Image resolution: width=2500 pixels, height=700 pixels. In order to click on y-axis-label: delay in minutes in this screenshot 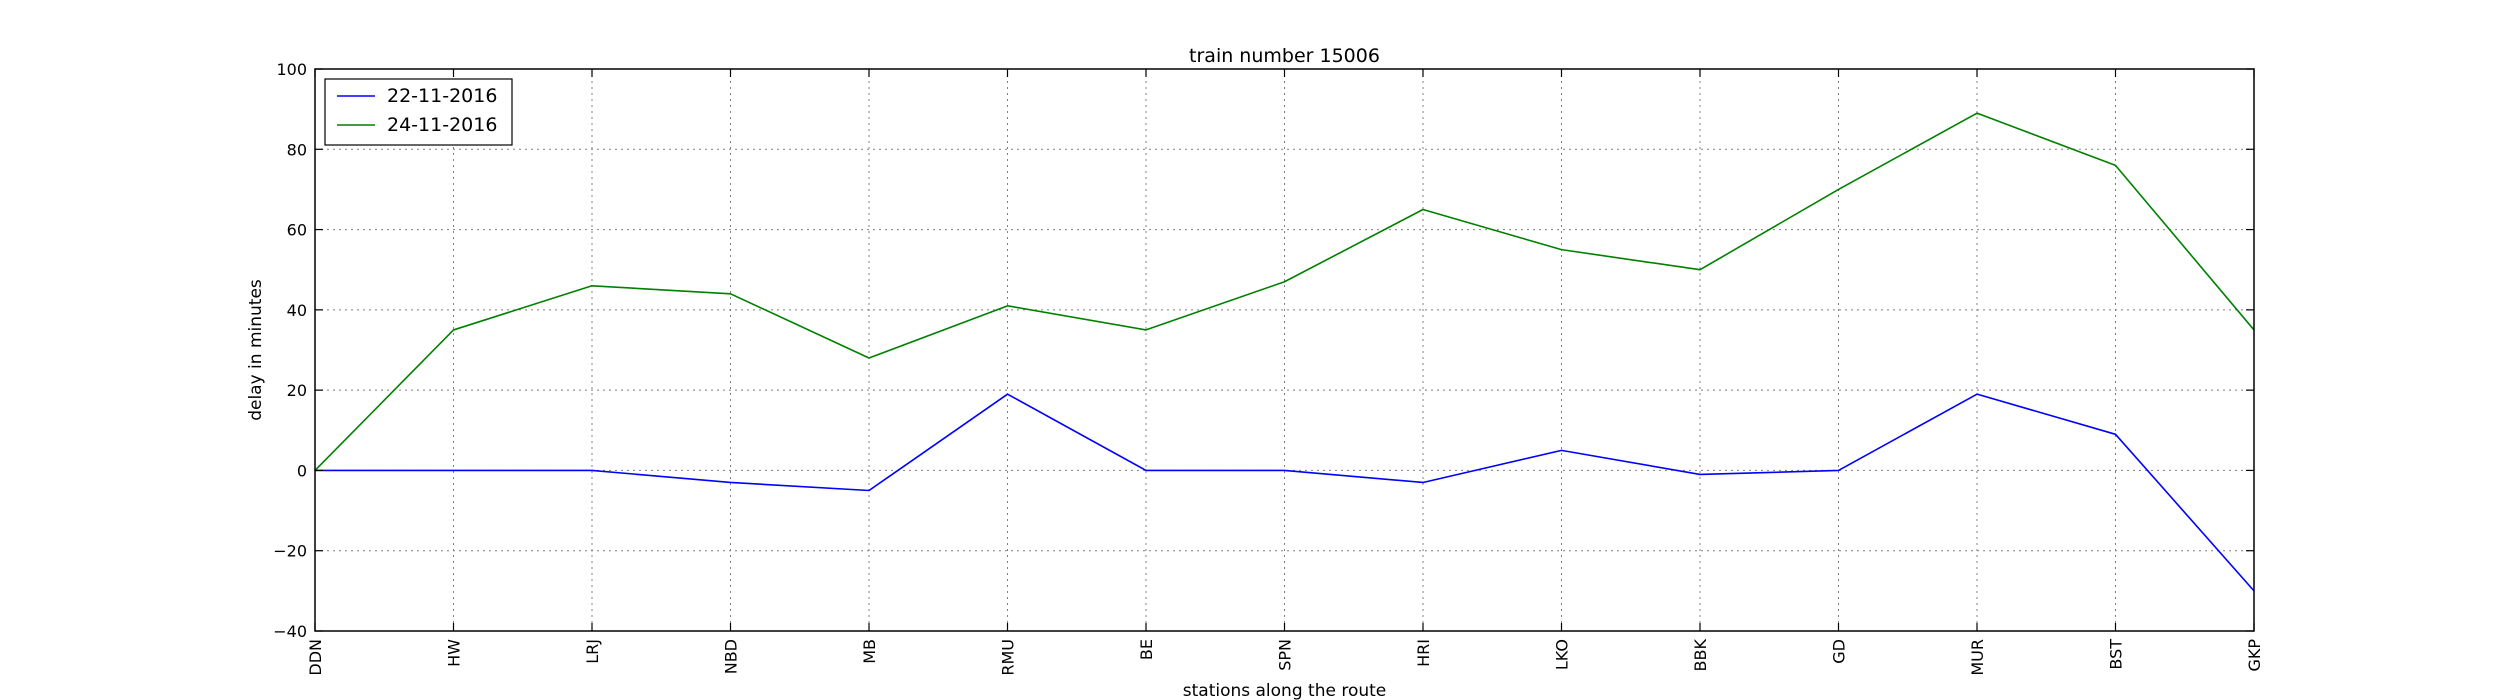, I will do `click(256, 350)`.